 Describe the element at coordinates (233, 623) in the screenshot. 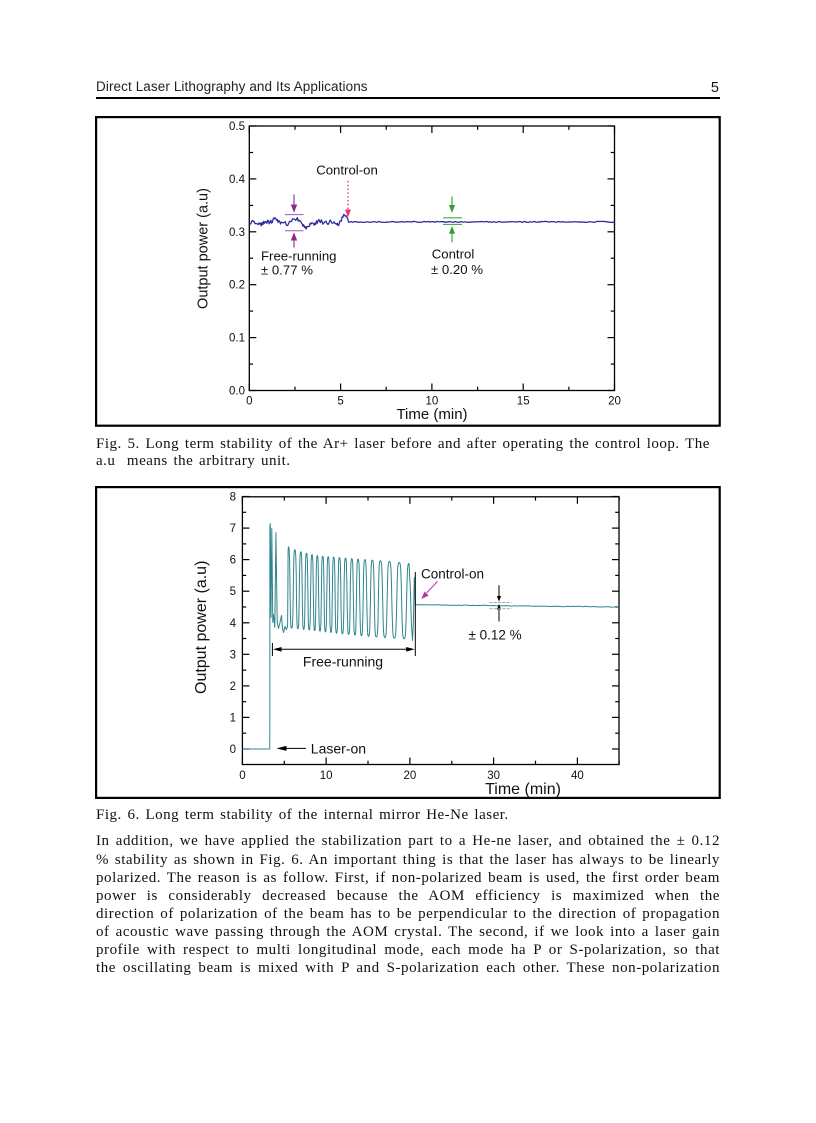

I see `svg-text: 4` at that location.